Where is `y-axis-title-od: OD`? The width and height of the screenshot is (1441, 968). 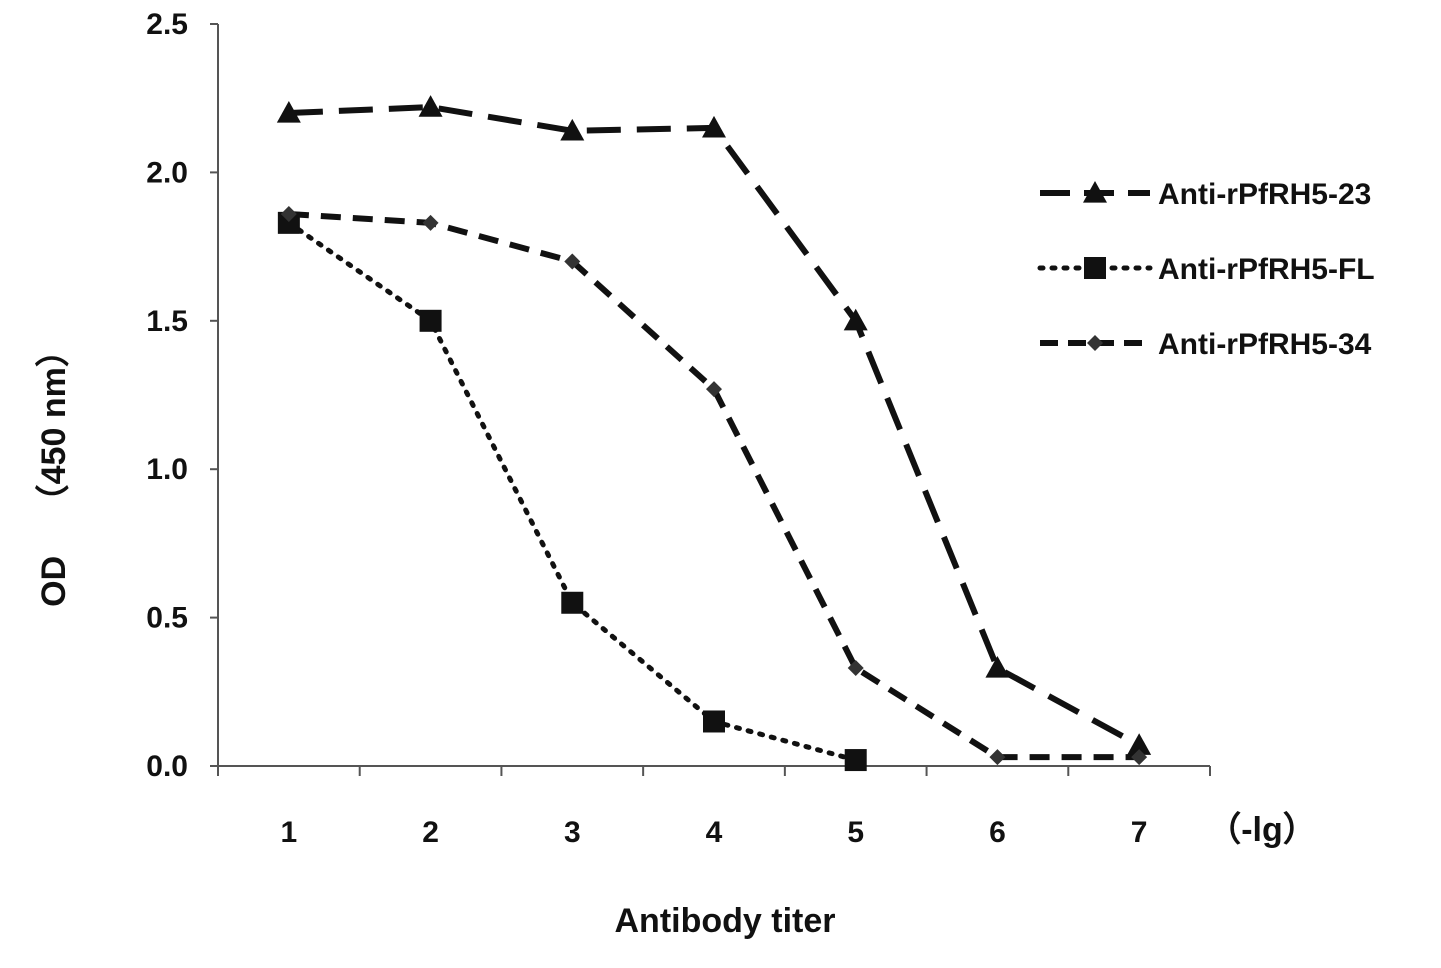
y-axis-title-od: OD is located at coordinates (54, 581).